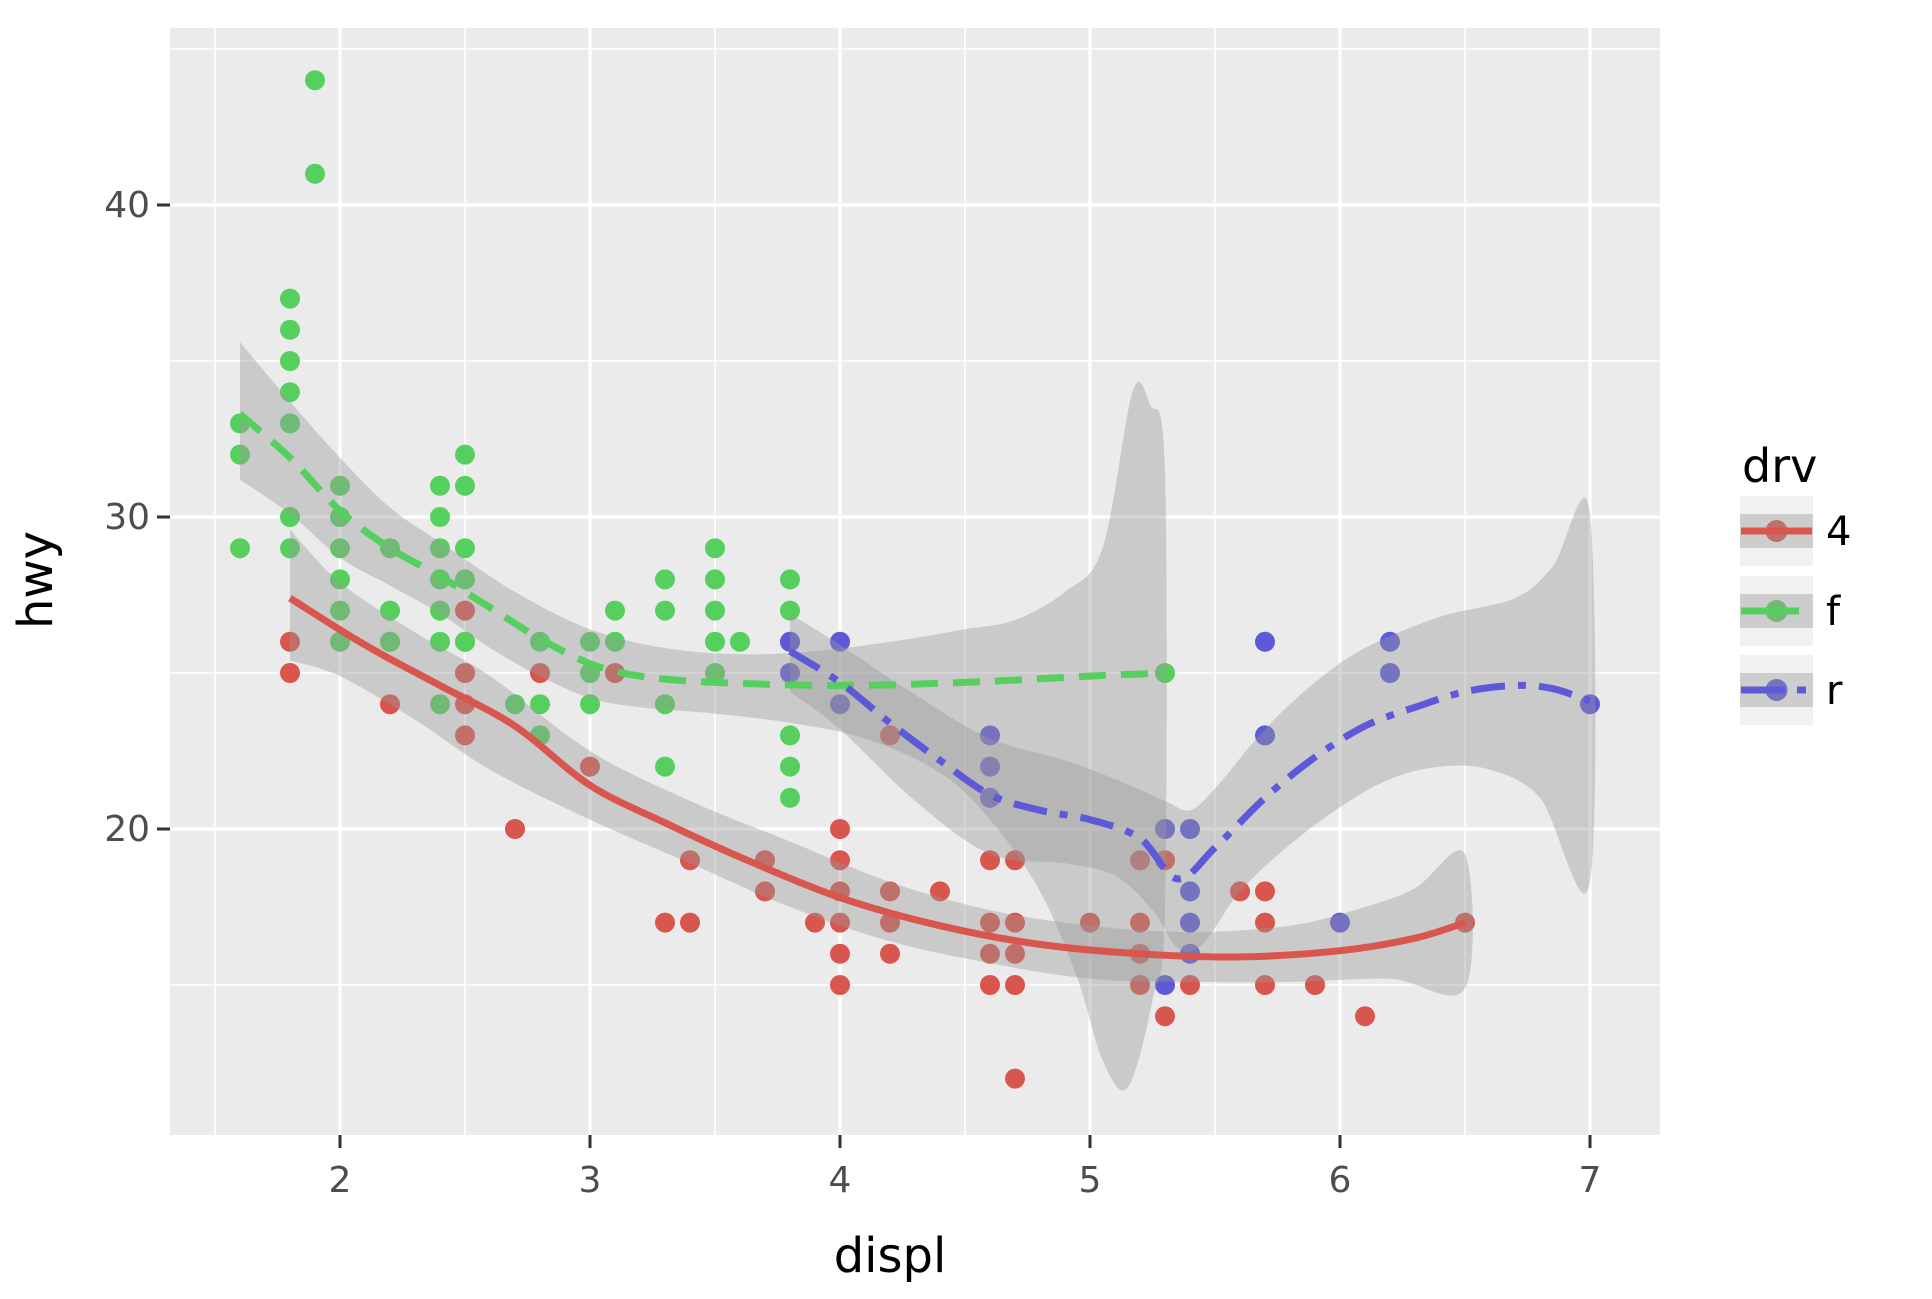 The image size is (1932, 1299). What do you see at coordinates (701, 550) in the screenshot?
I see `smooth-line-f` at bounding box center [701, 550].